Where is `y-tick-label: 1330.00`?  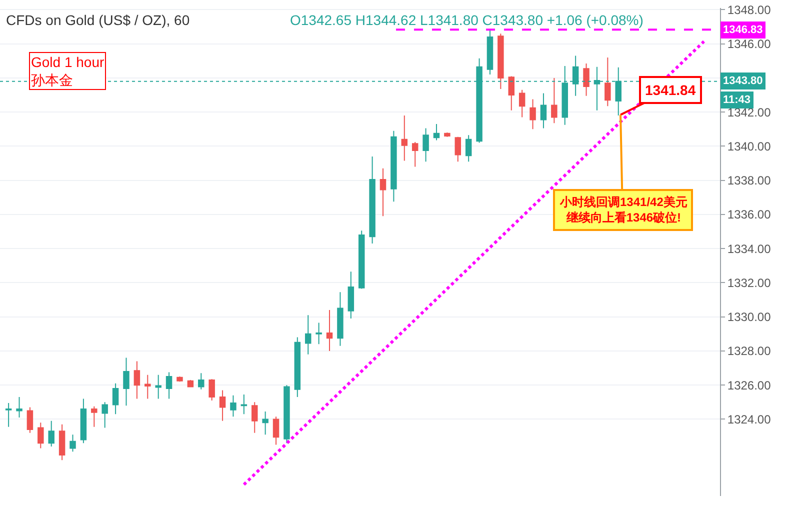 y-tick-label: 1330.00 is located at coordinates (749, 317).